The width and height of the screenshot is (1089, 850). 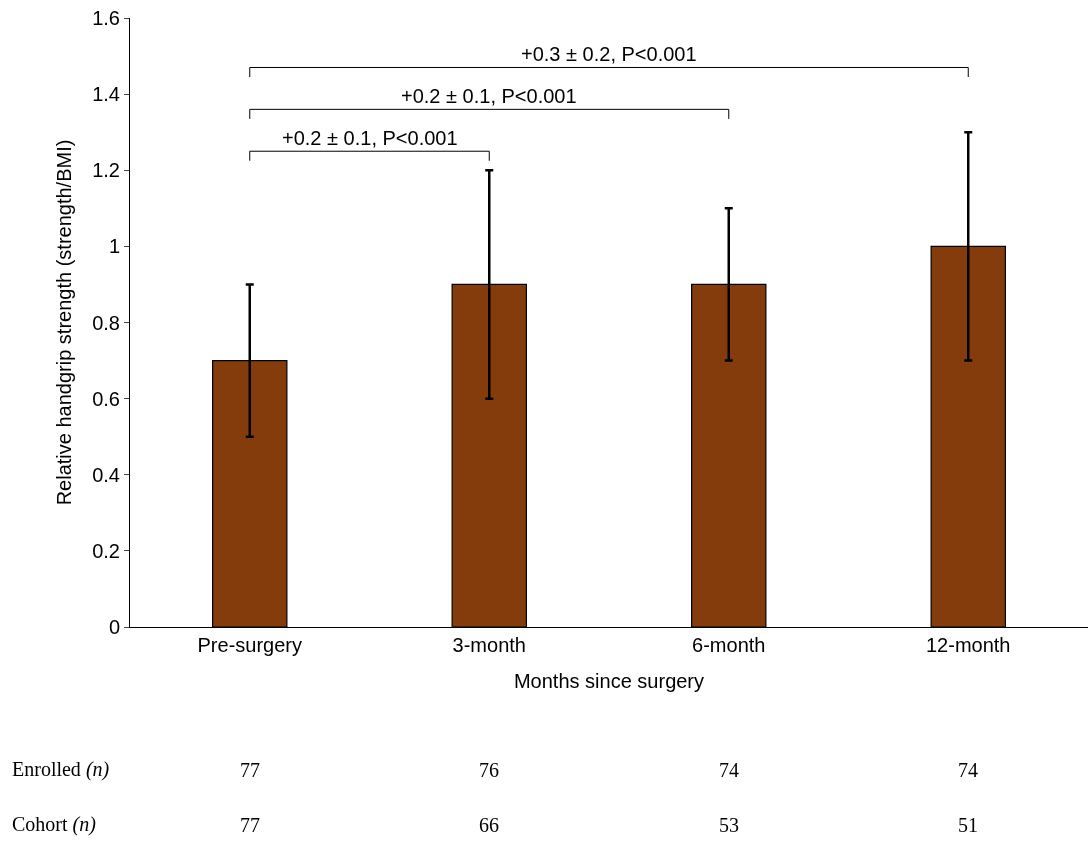 I want to click on annotation: +0.3 ± 0.2, P<0.001, so click(x=609, y=54).